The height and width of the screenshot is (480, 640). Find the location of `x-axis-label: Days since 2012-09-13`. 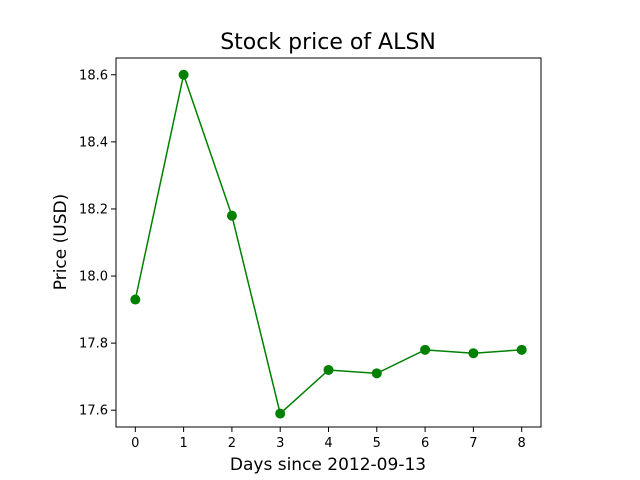

x-axis-label: Days since 2012-09-13 is located at coordinates (328, 465).